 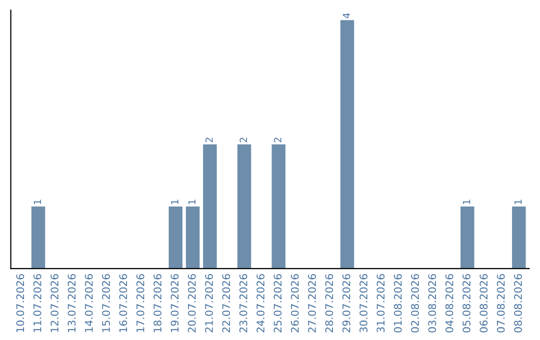 What do you see at coordinates (37, 303) in the screenshot?
I see `x-tick-label: 11.07.2026` at bounding box center [37, 303].